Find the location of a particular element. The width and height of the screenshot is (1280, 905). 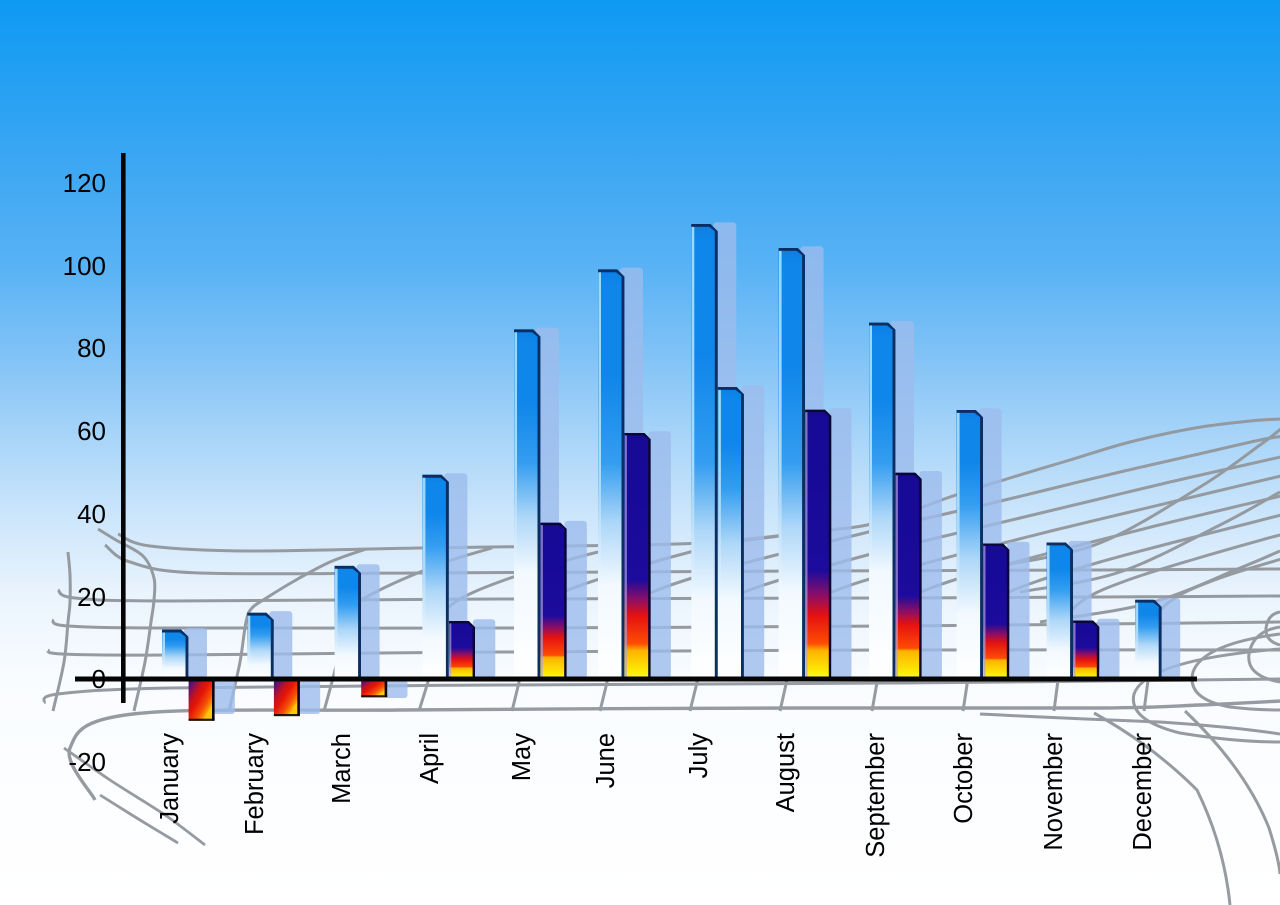

svg-text: September is located at coordinates (876, 795).